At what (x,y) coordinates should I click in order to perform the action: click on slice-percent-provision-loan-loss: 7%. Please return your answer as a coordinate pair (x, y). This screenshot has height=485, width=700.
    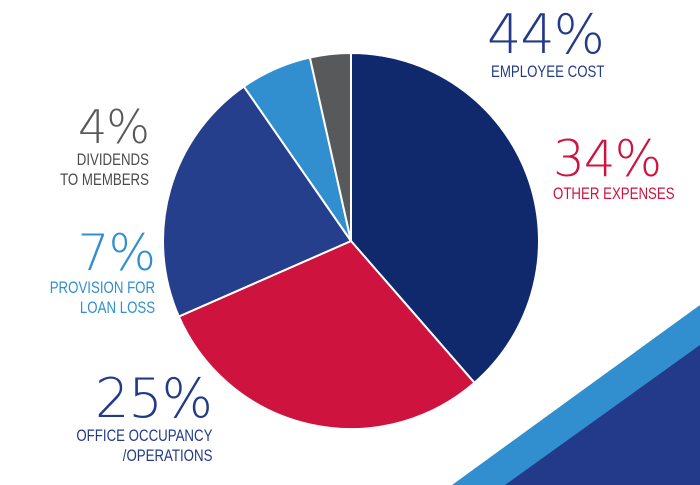
    Looking at the image, I should click on (116, 253).